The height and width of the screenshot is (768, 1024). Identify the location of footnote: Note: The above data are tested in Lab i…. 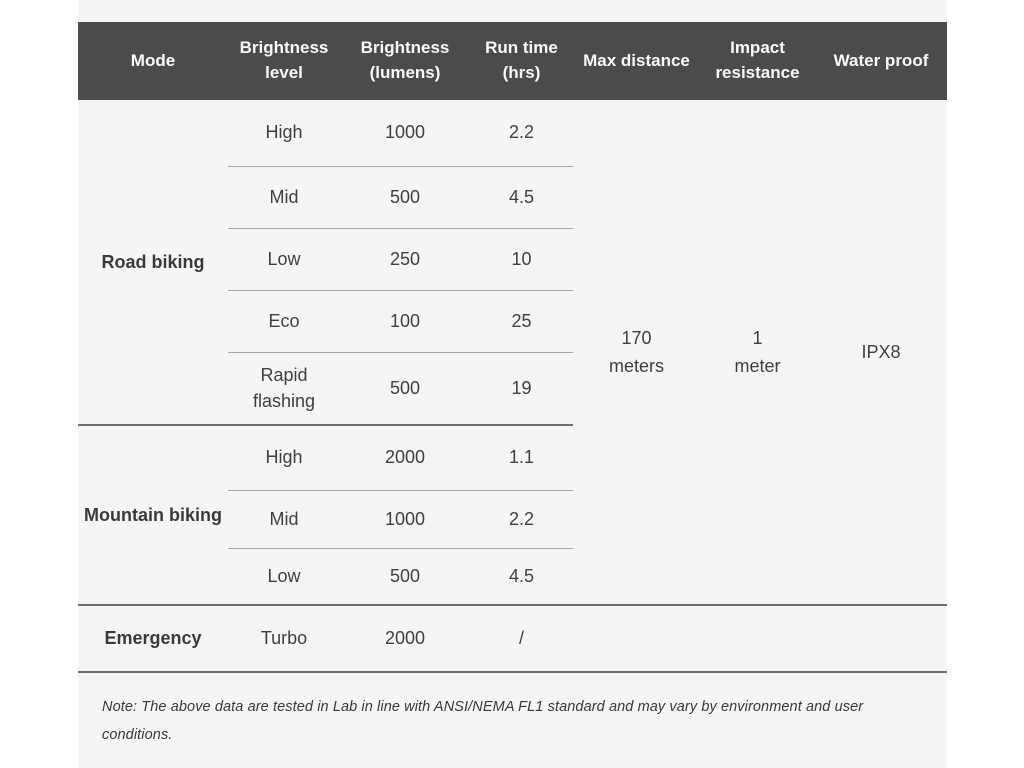
(483, 721).